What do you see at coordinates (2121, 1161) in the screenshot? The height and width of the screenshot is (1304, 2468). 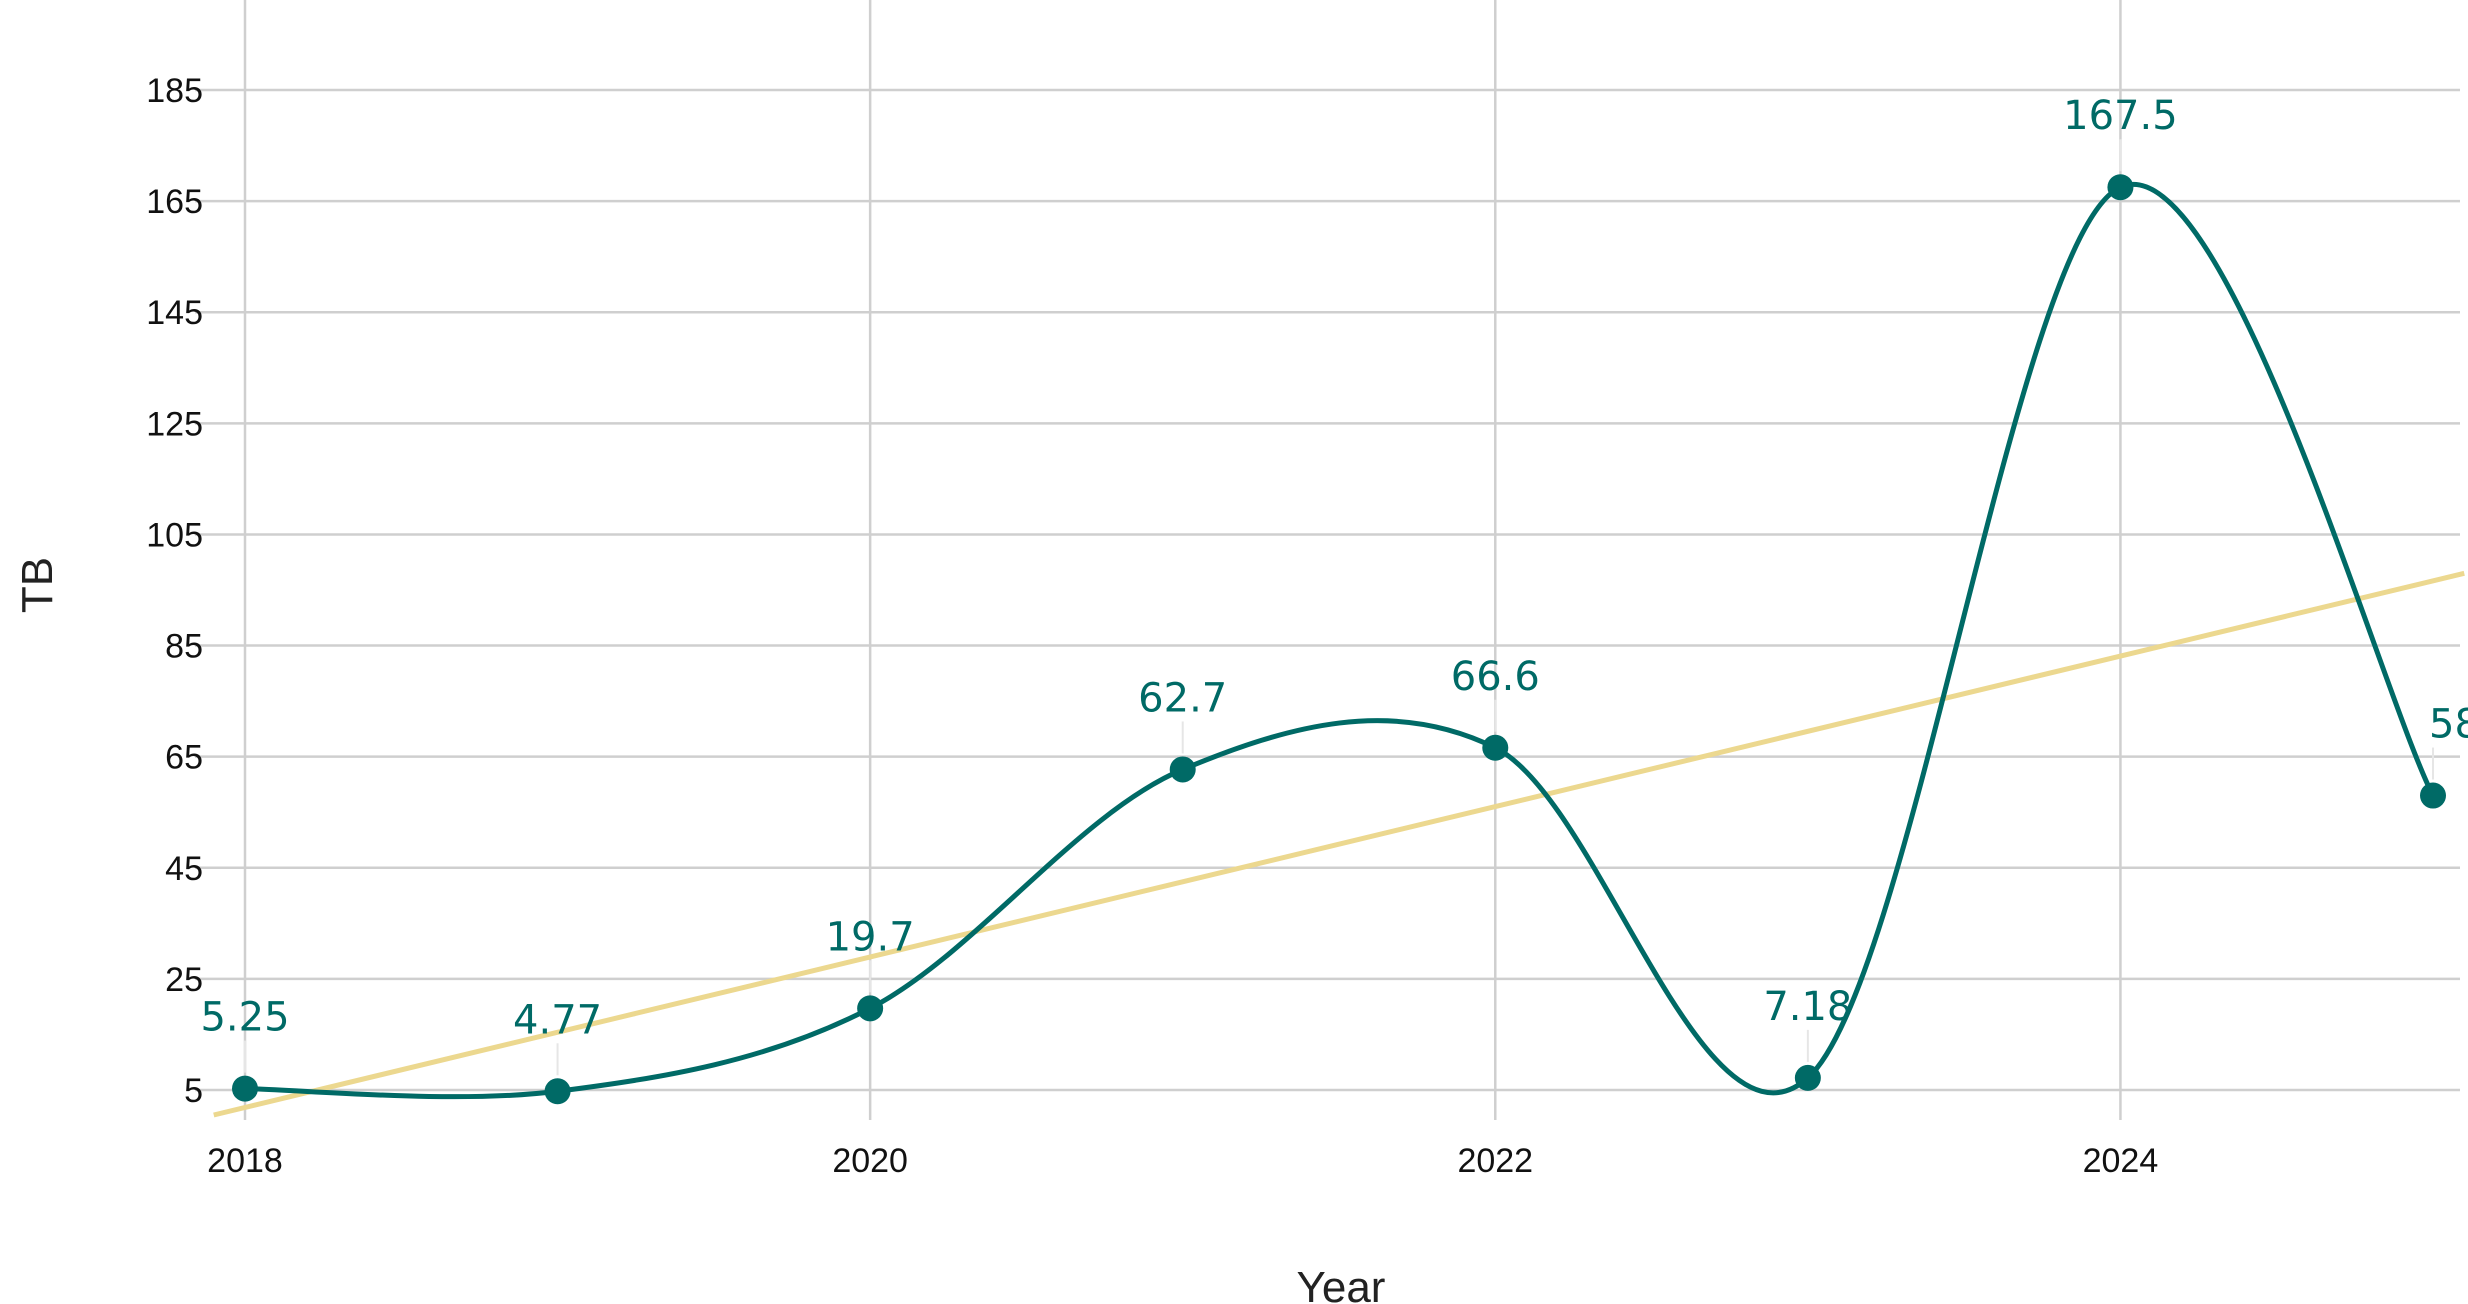 I see `x-tick-label: 2024` at bounding box center [2121, 1161].